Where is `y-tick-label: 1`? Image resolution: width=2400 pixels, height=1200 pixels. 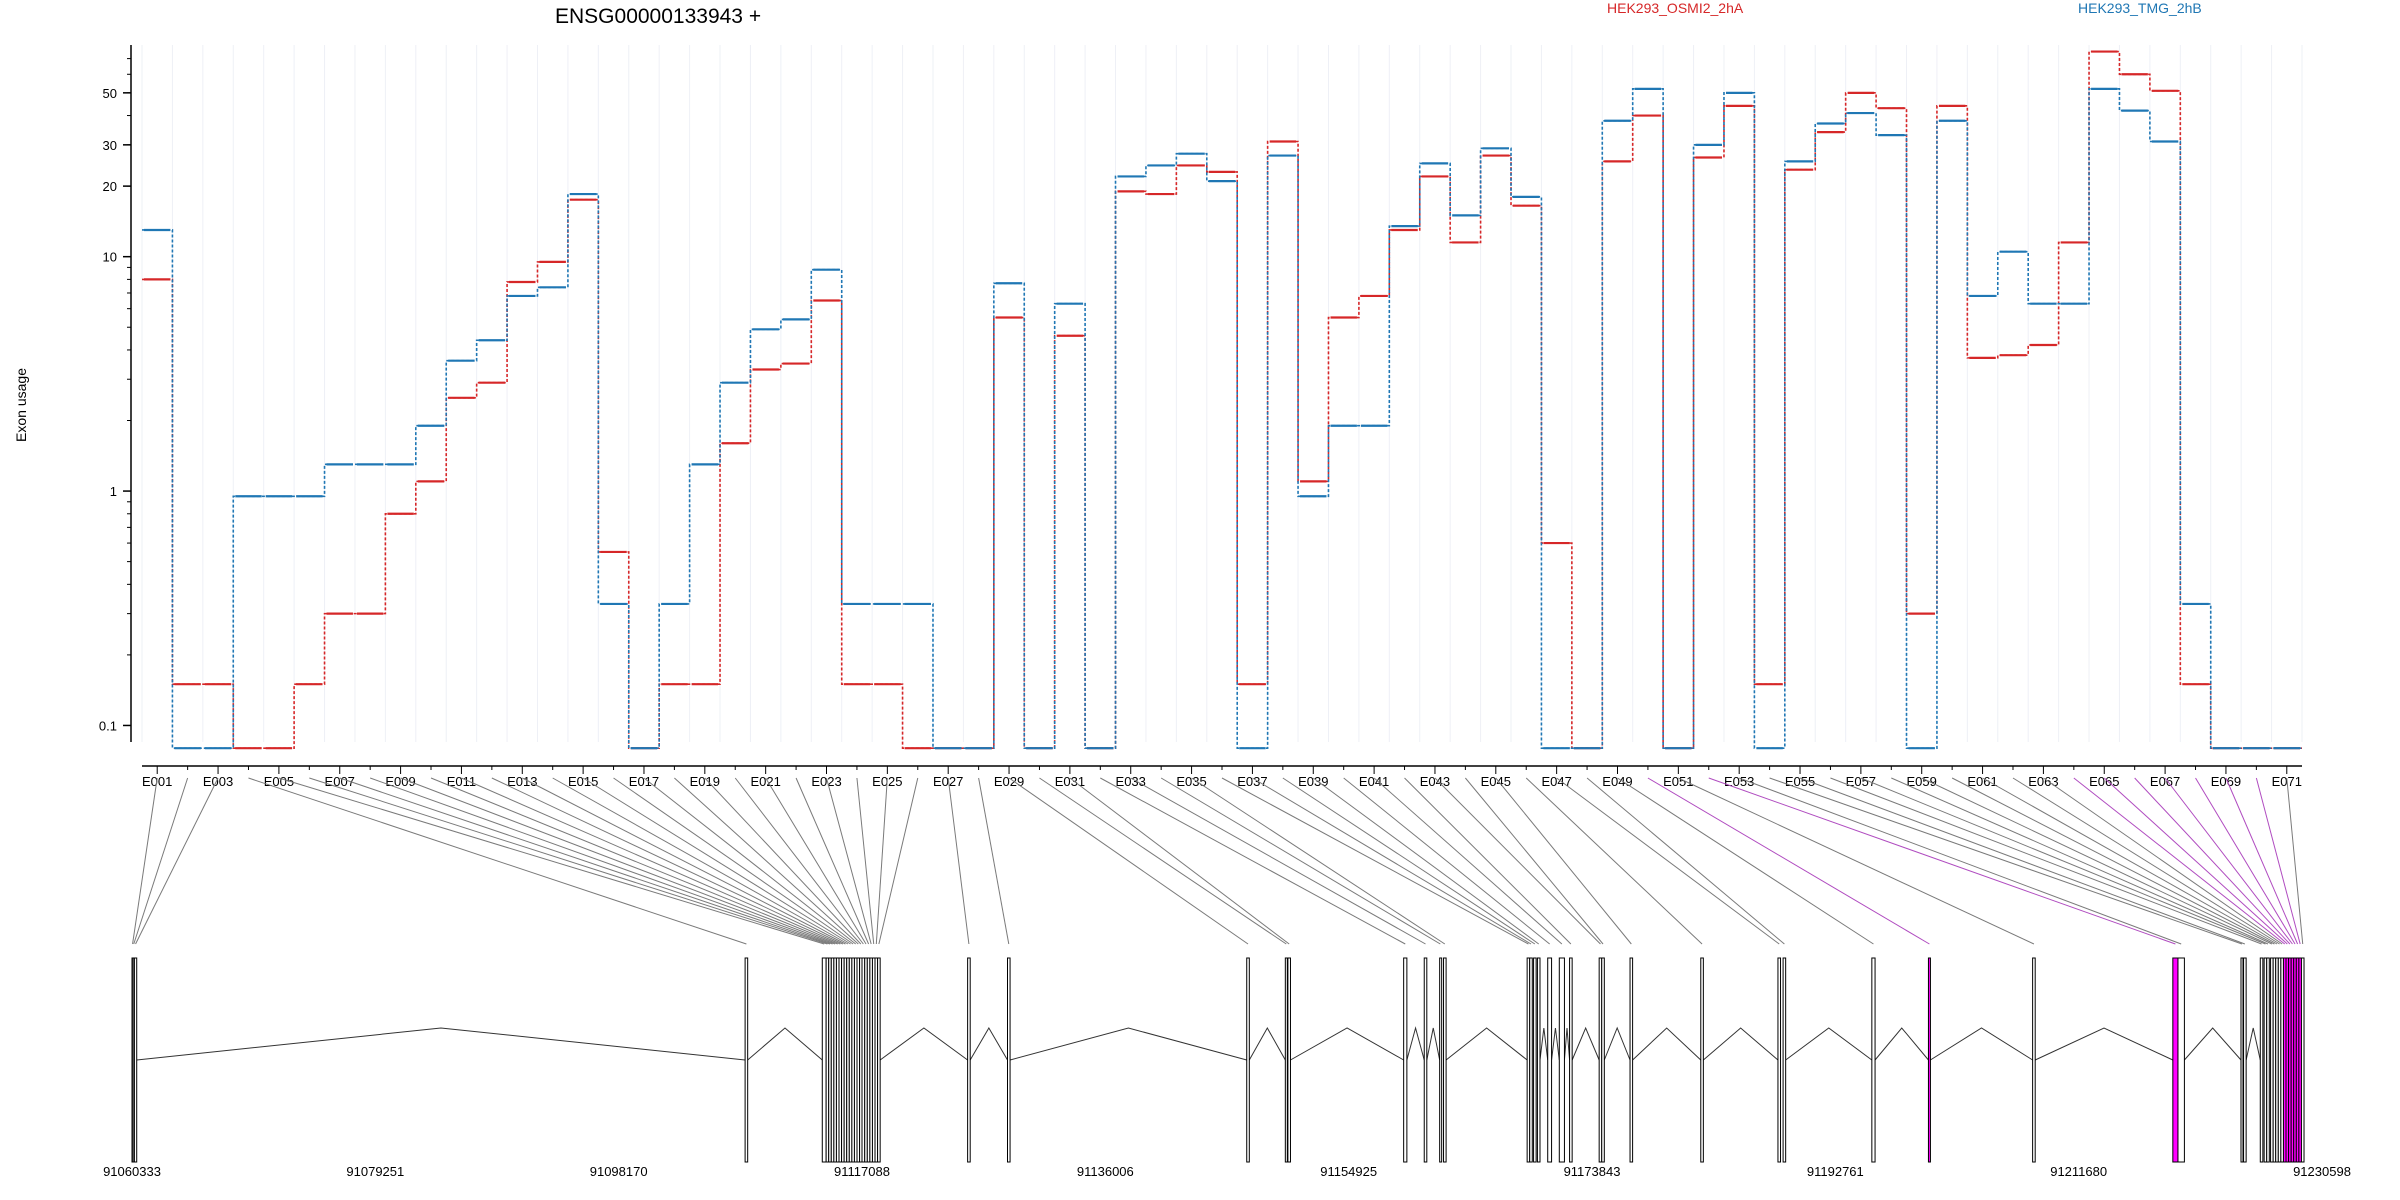 y-tick-label: 1 is located at coordinates (113, 491).